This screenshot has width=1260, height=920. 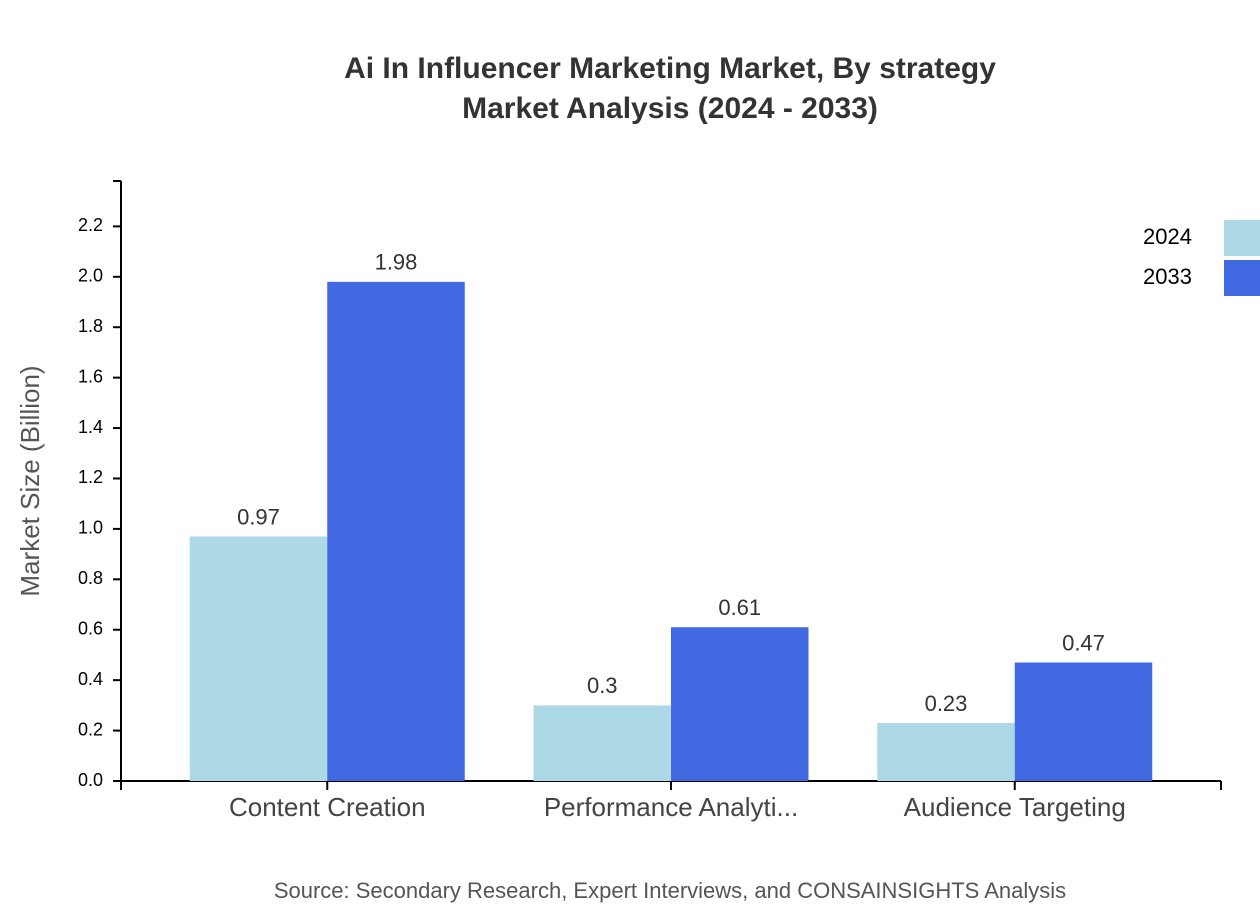 What do you see at coordinates (90, 427) in the screenshot?
I see `y-tick-label: 1.4` at bounding box center [90, 427].